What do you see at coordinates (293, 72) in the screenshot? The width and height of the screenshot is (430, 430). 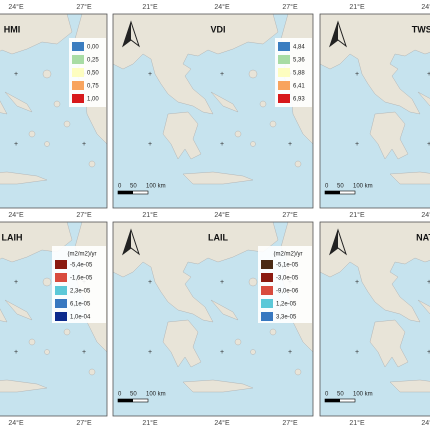 I see `legend: 4,84 5,36 5,88 6,41 6,93` at bounding box center [293, 72].